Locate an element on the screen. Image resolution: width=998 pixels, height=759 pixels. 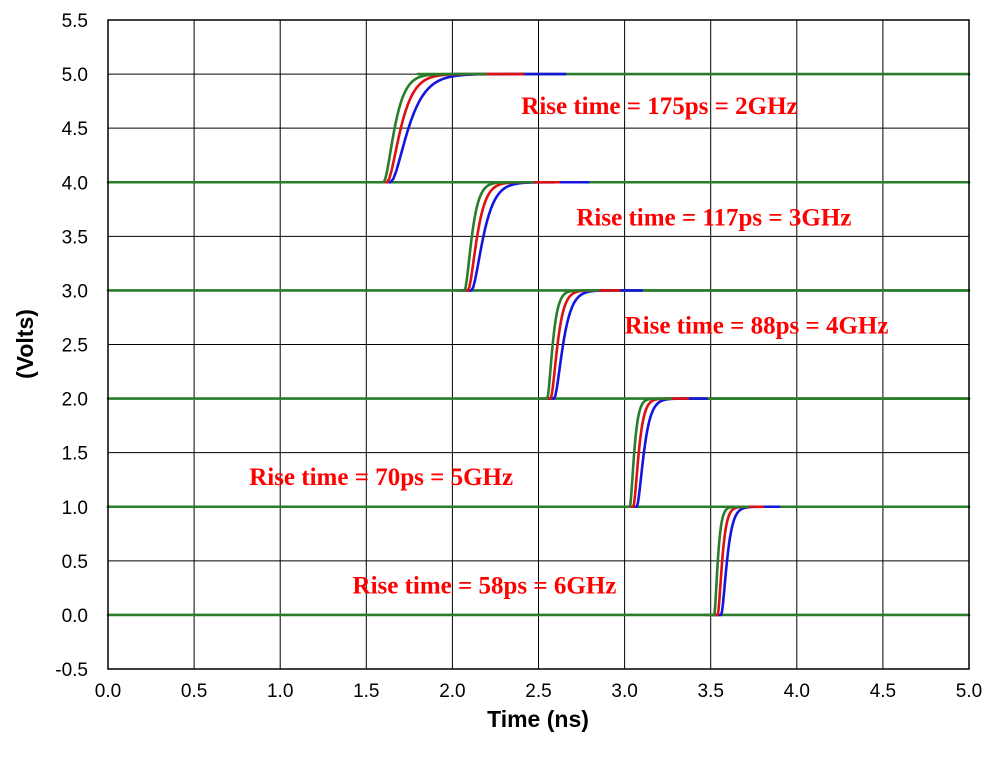
y-tick-label: 2.0 is located at coordinates (75, 400).